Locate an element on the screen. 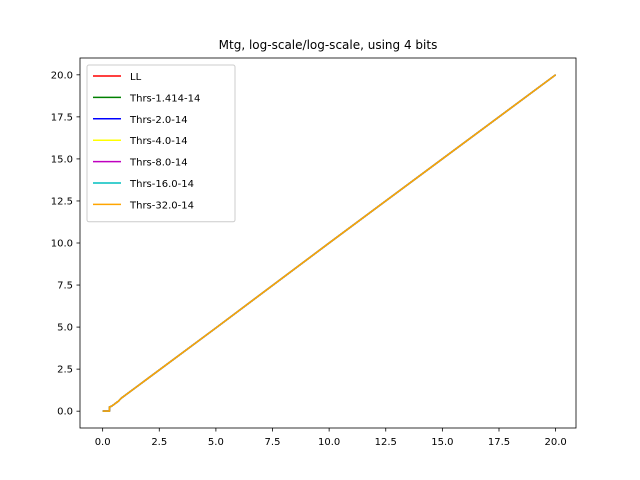 This screenshot has width=640, height=480. y-tick-label: 2.5 is located at coordinates (65, 370).